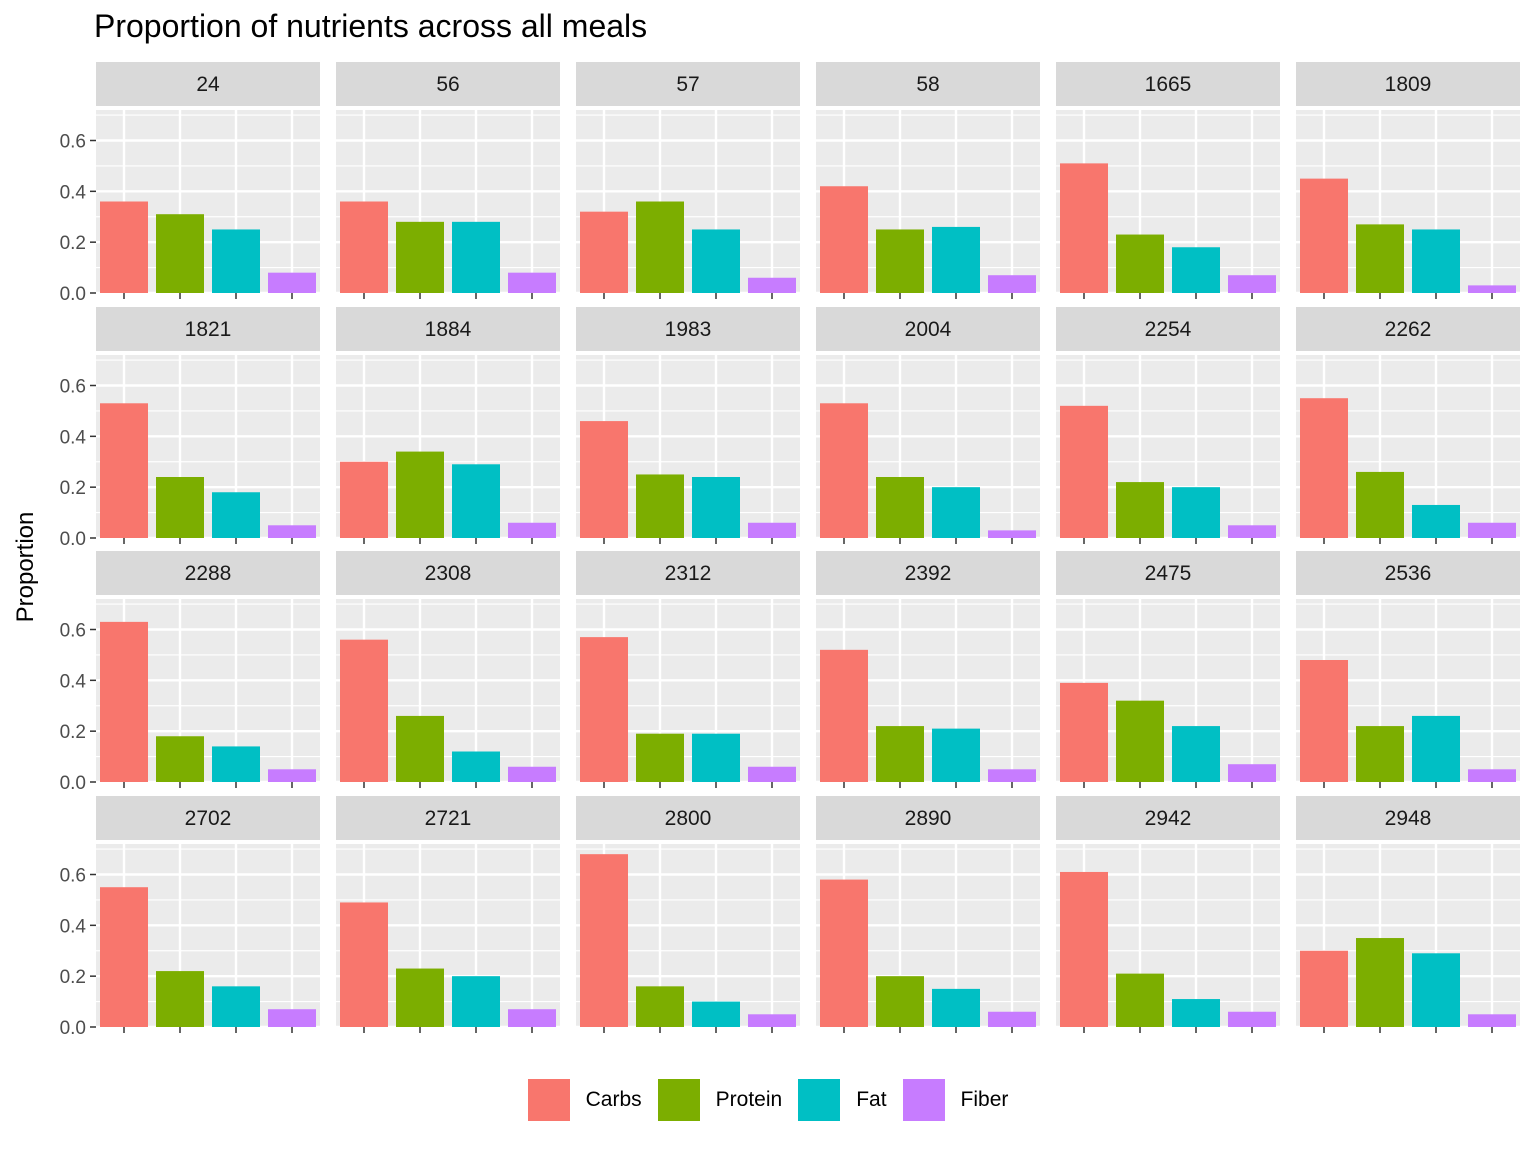 This screenshot has width=1536, height=1152. I want to click on y-tick-label: 0.0, so click(73, 294).